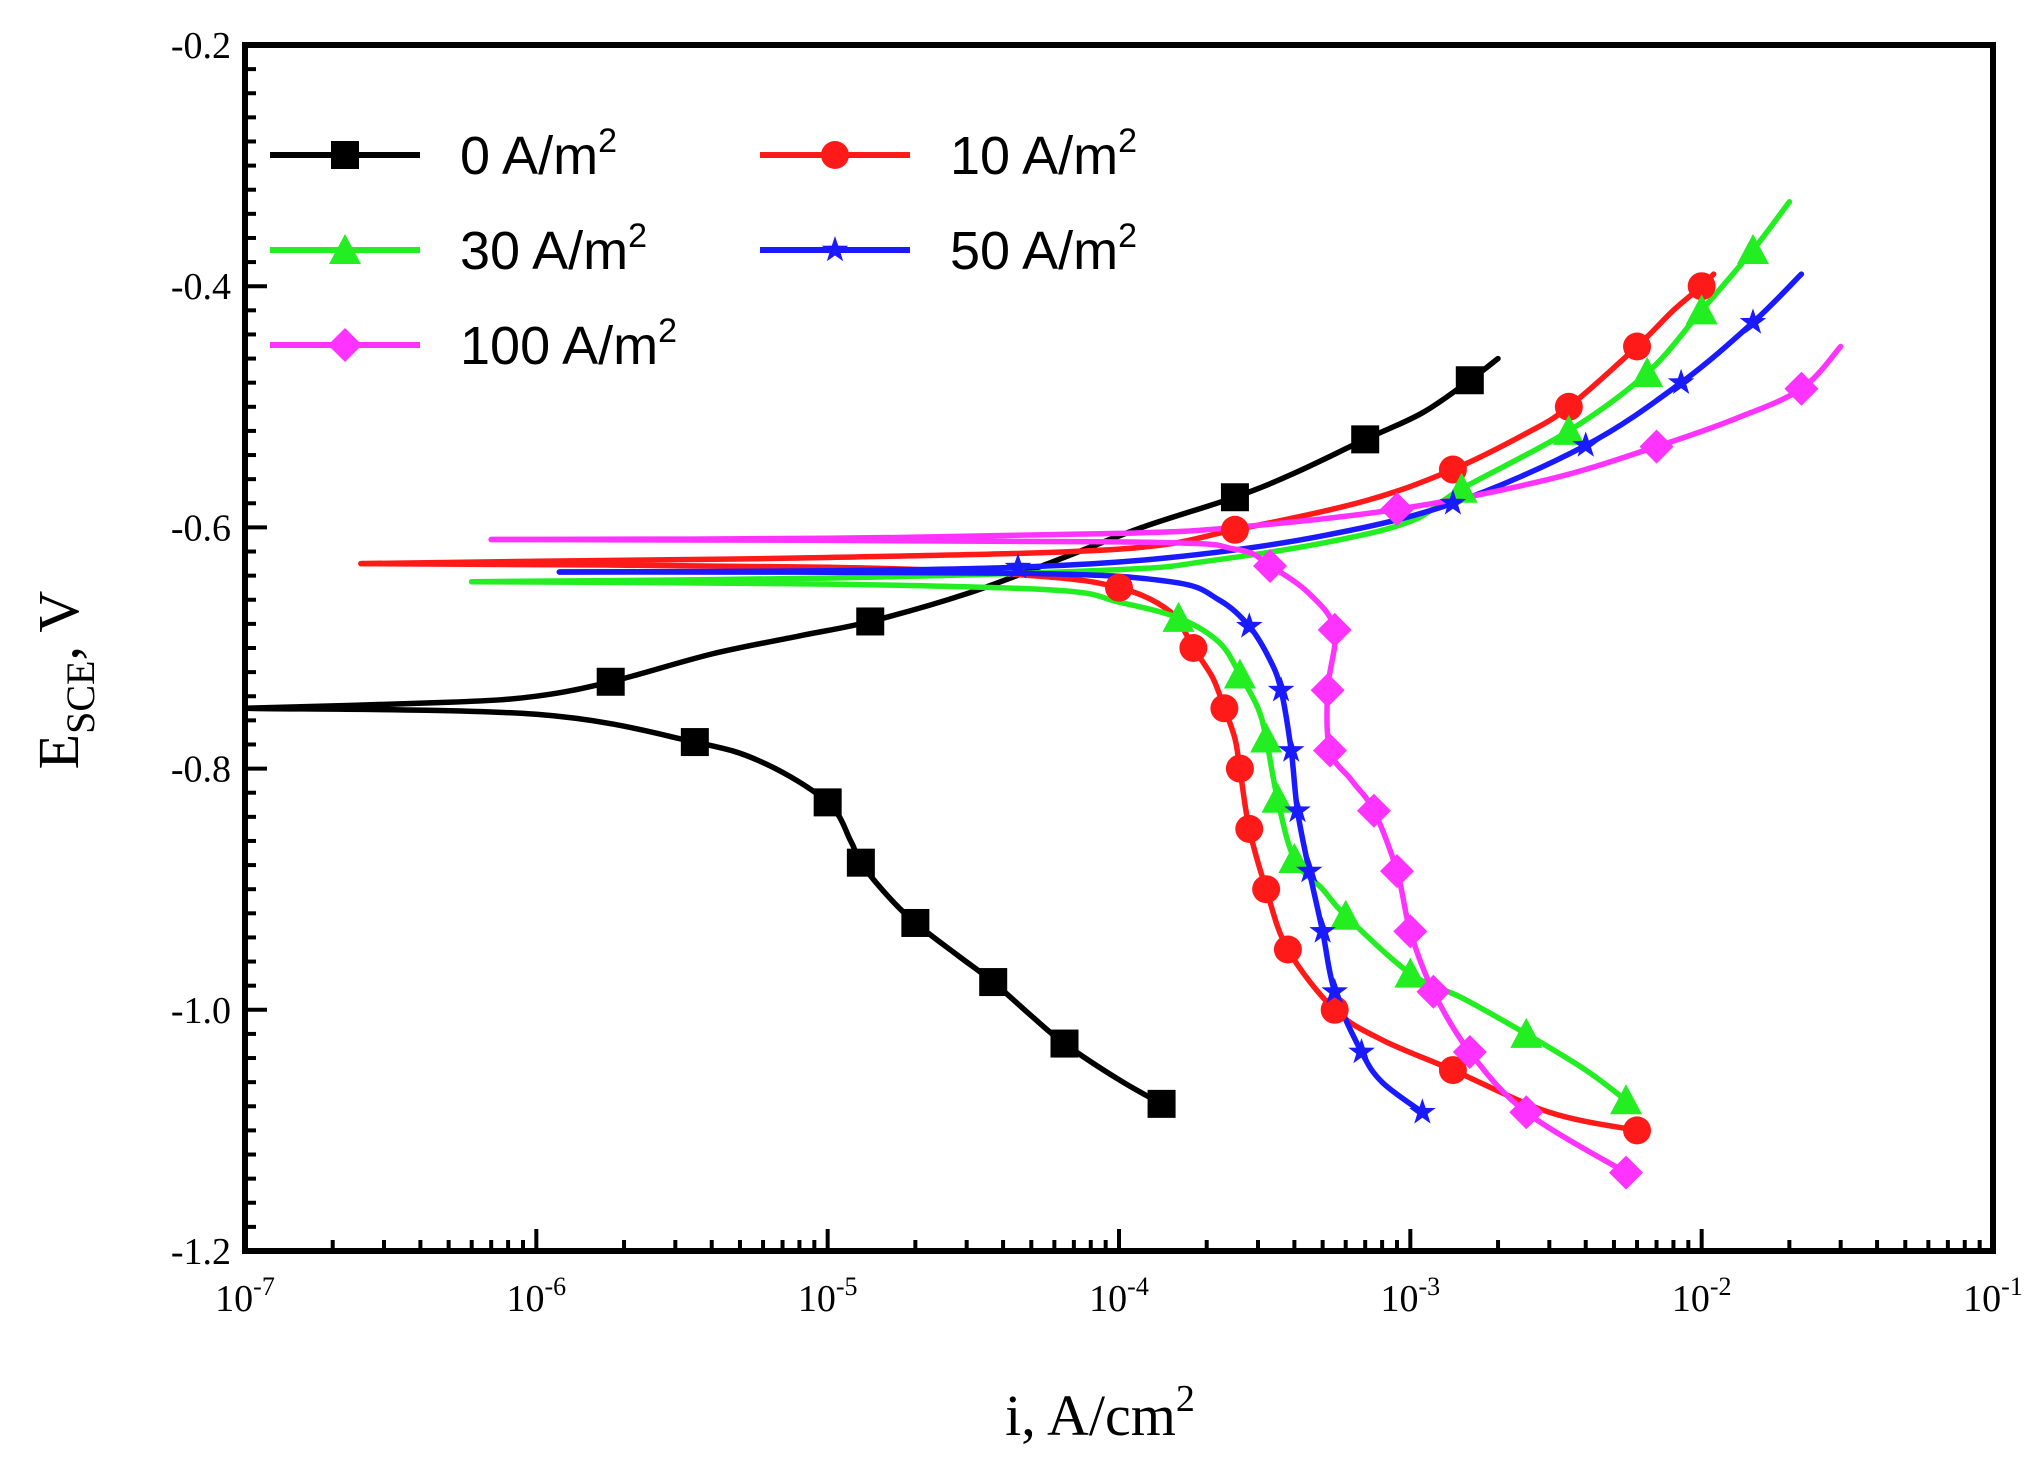 This screenshot has width=2043, height=1467. Describe the element at coordinates (555, 1286) in the screenshot. I see `x-tick-exp: -6` at that location.